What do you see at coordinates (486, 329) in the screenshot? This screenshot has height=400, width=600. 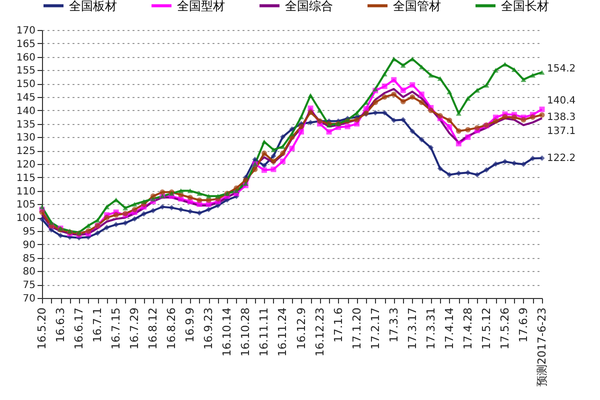 I see `x-tick-label: 17.5.12` at bounding box center [486, 329].